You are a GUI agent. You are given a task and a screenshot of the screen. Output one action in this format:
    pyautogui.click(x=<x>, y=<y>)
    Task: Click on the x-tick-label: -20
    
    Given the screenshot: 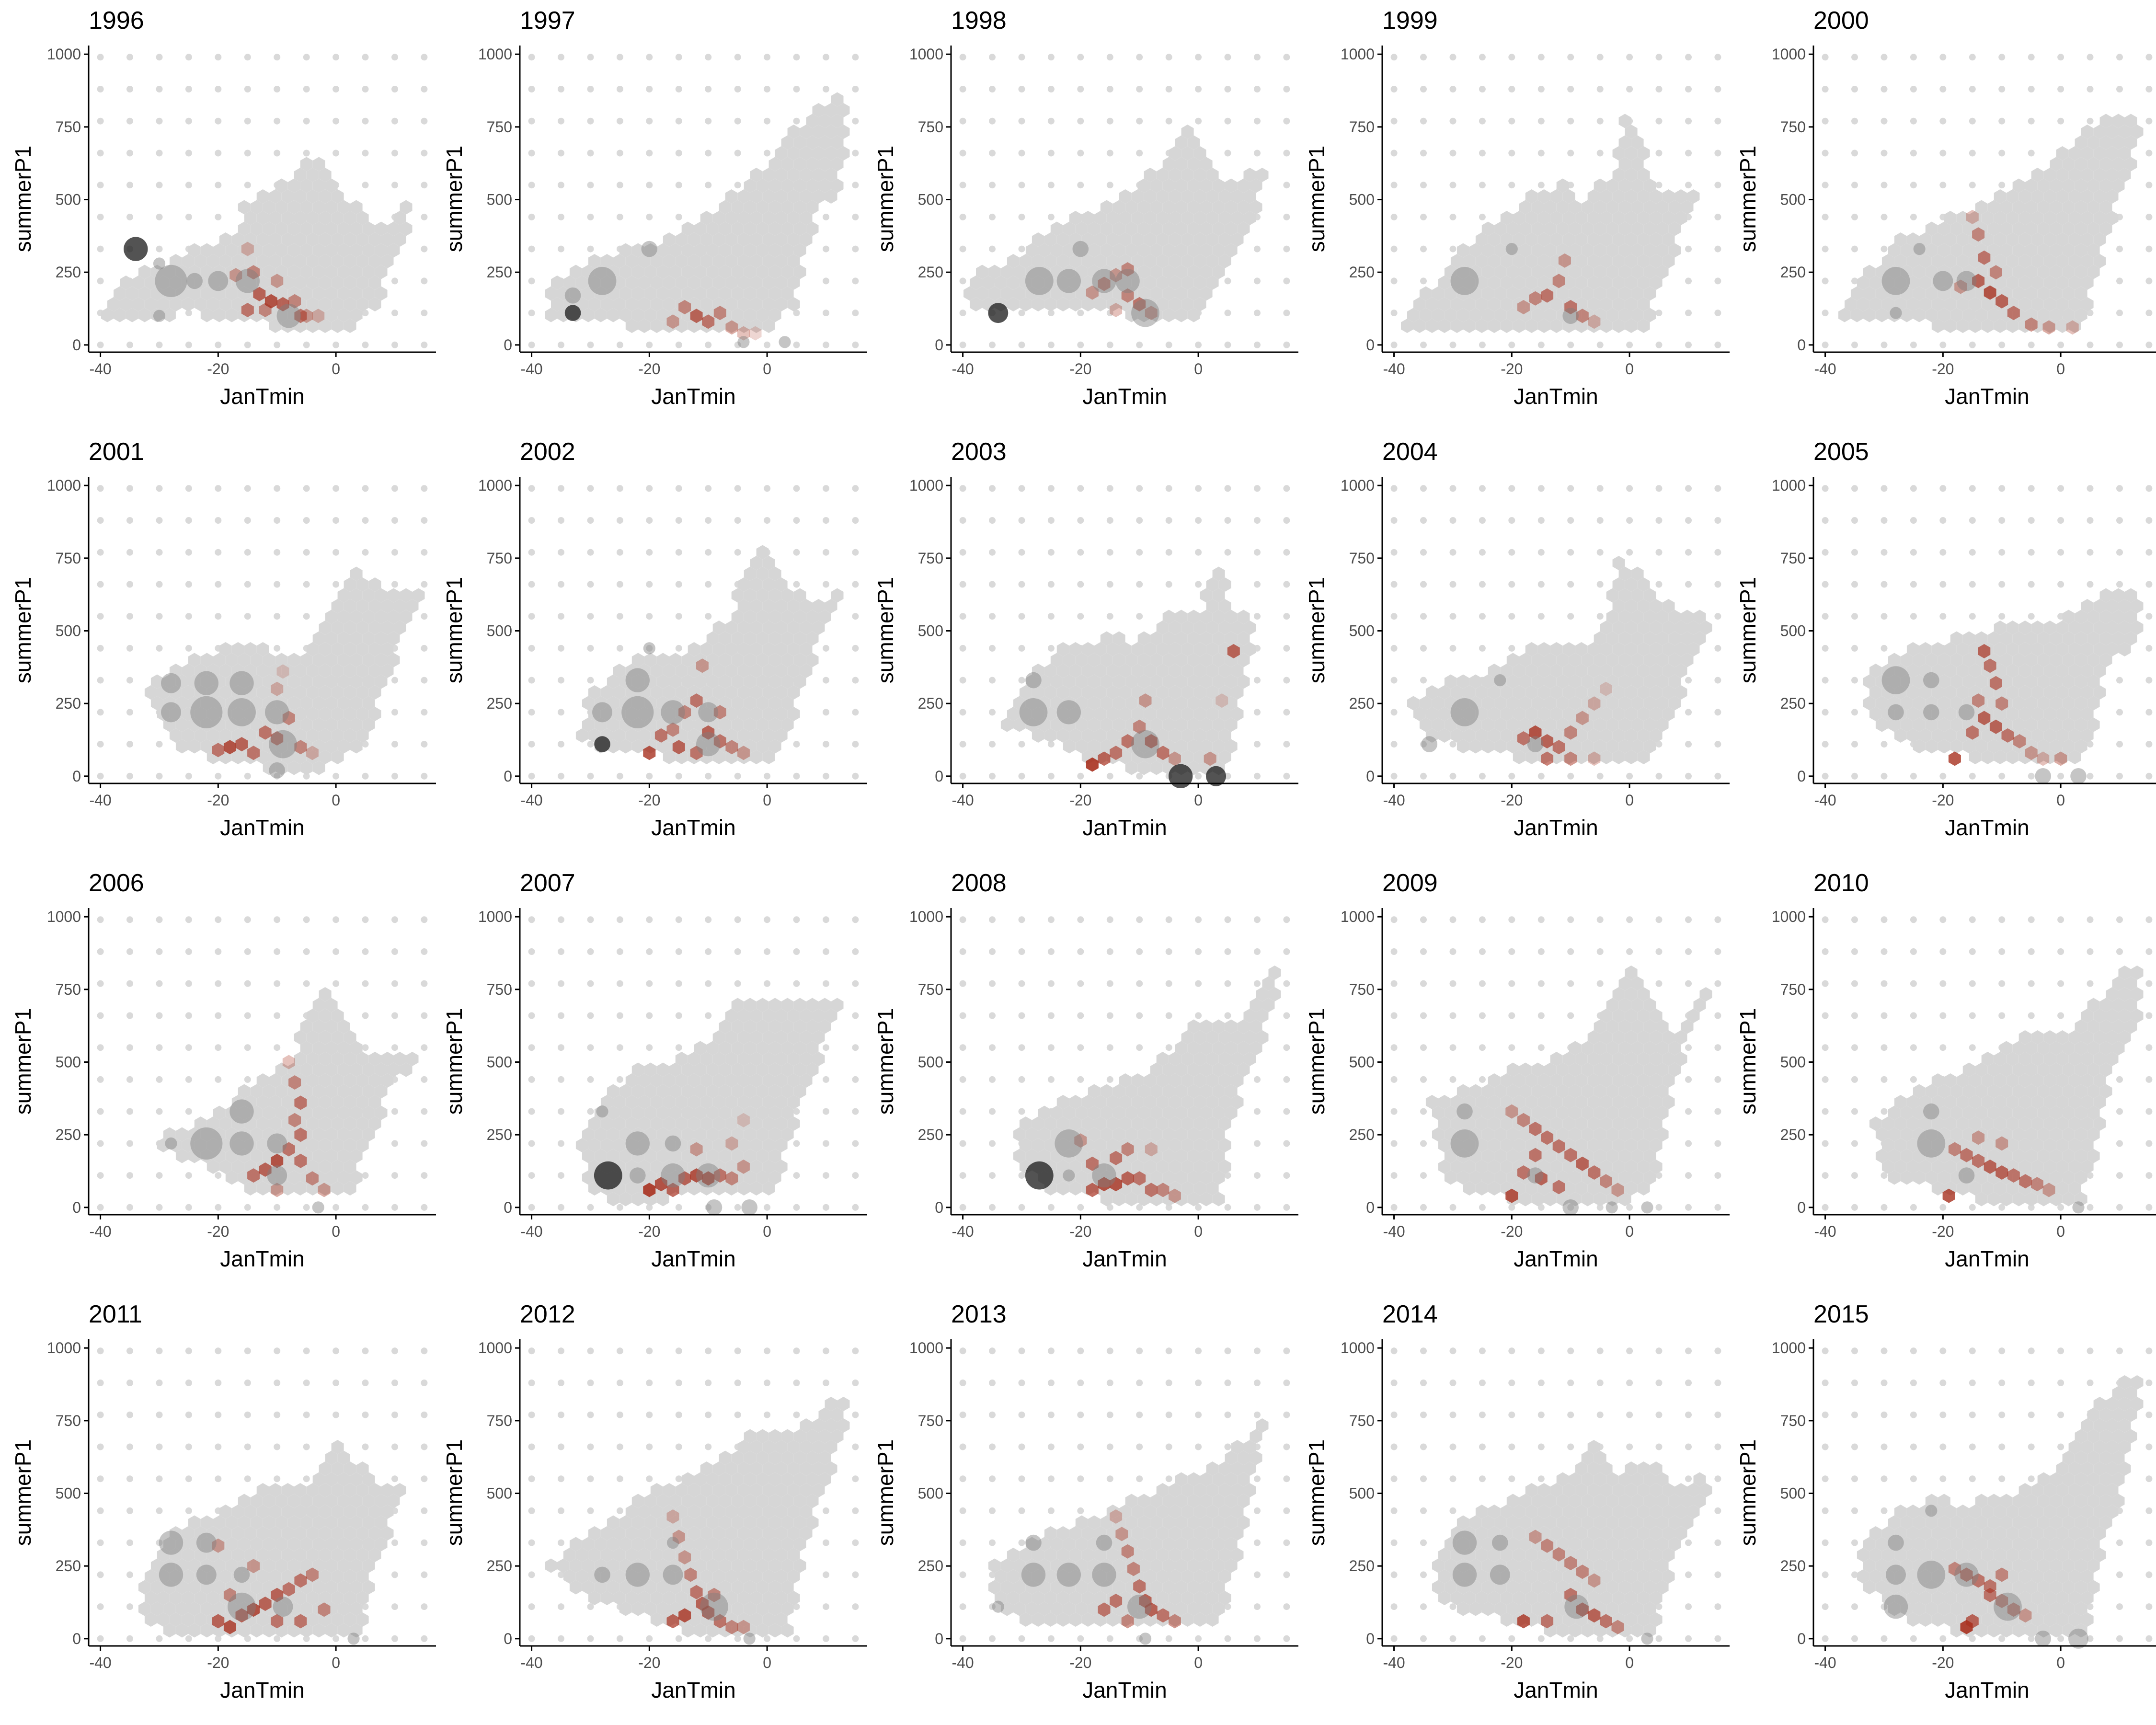 What is the action you would take?
    pyautogui.click(x=218, y=800)
    